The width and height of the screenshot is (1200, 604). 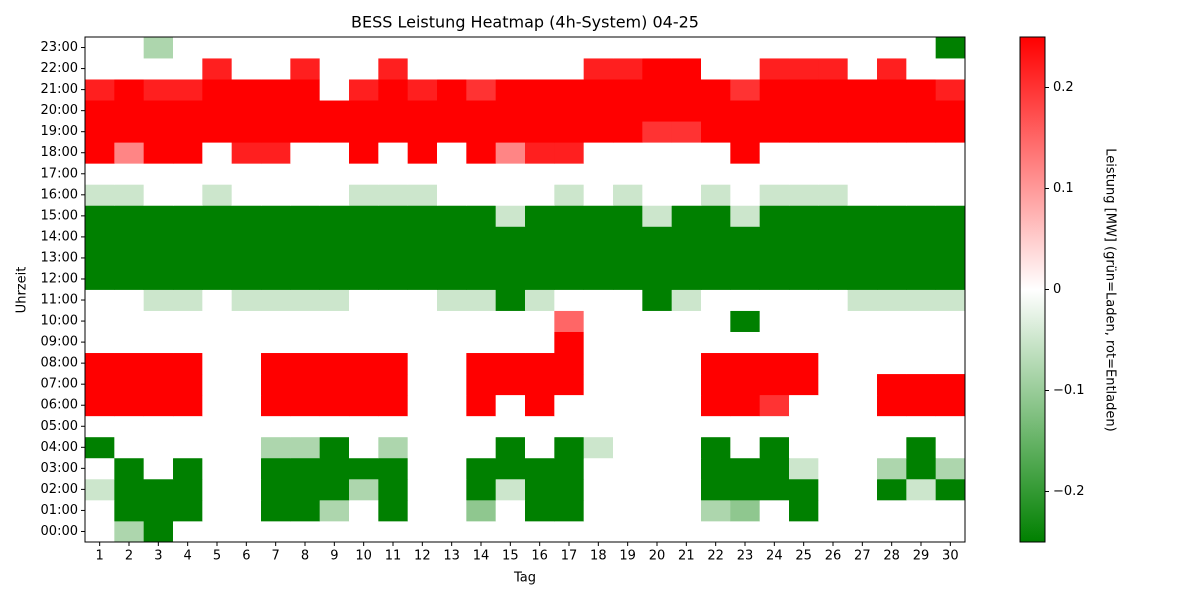 I want to click on y-tick-label: 15:00, so click(x=59, y=215).